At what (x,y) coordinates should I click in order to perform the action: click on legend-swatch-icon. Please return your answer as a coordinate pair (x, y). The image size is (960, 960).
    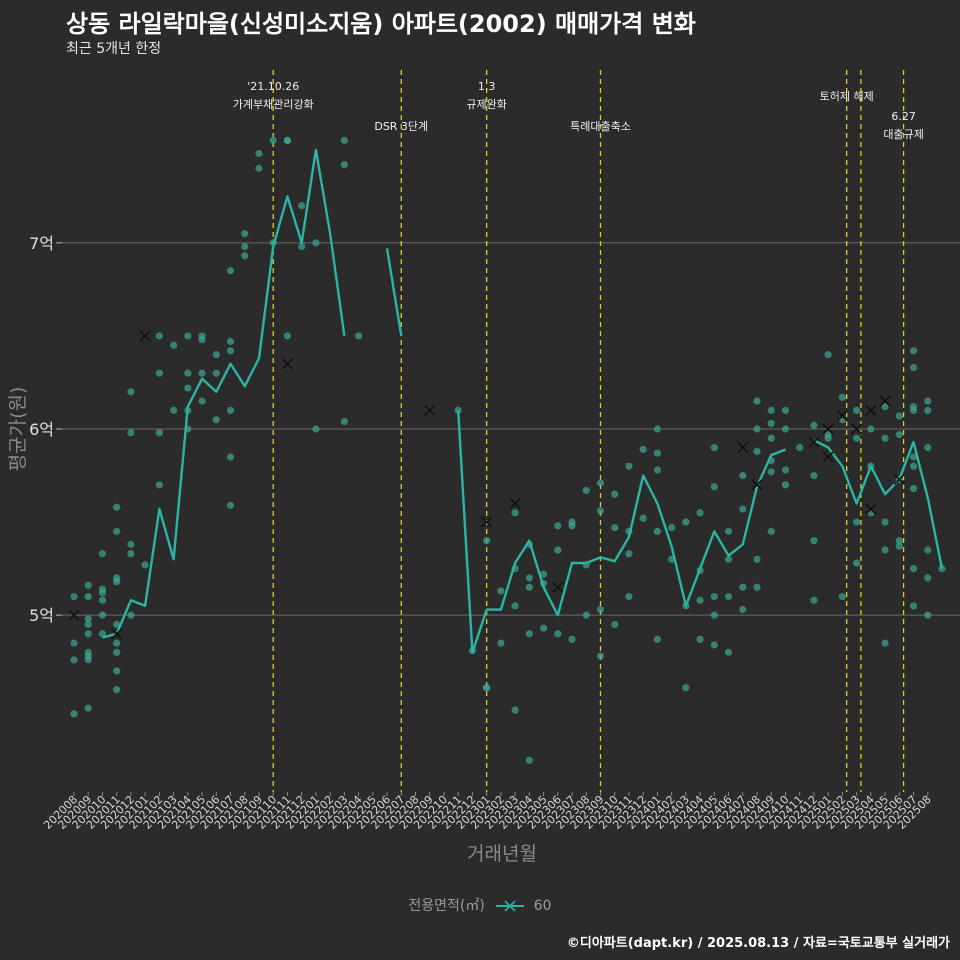
    Looking at the image, I should click on (510, 906).